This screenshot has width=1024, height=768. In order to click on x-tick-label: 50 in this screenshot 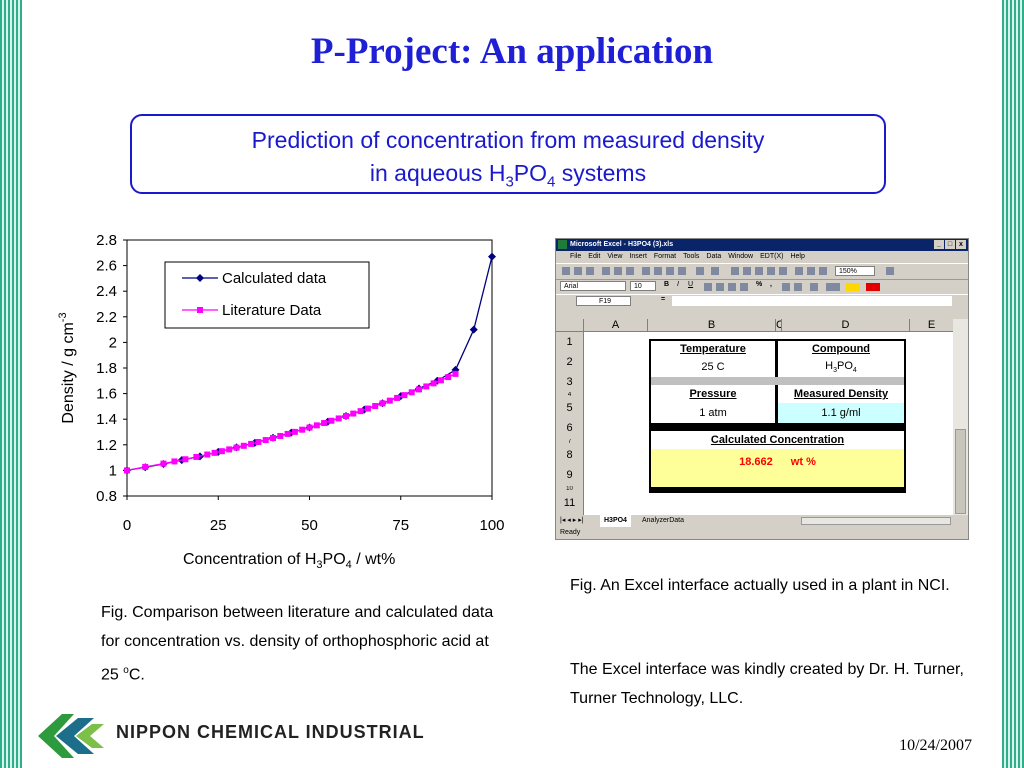, I will do `click(309, 525)`.